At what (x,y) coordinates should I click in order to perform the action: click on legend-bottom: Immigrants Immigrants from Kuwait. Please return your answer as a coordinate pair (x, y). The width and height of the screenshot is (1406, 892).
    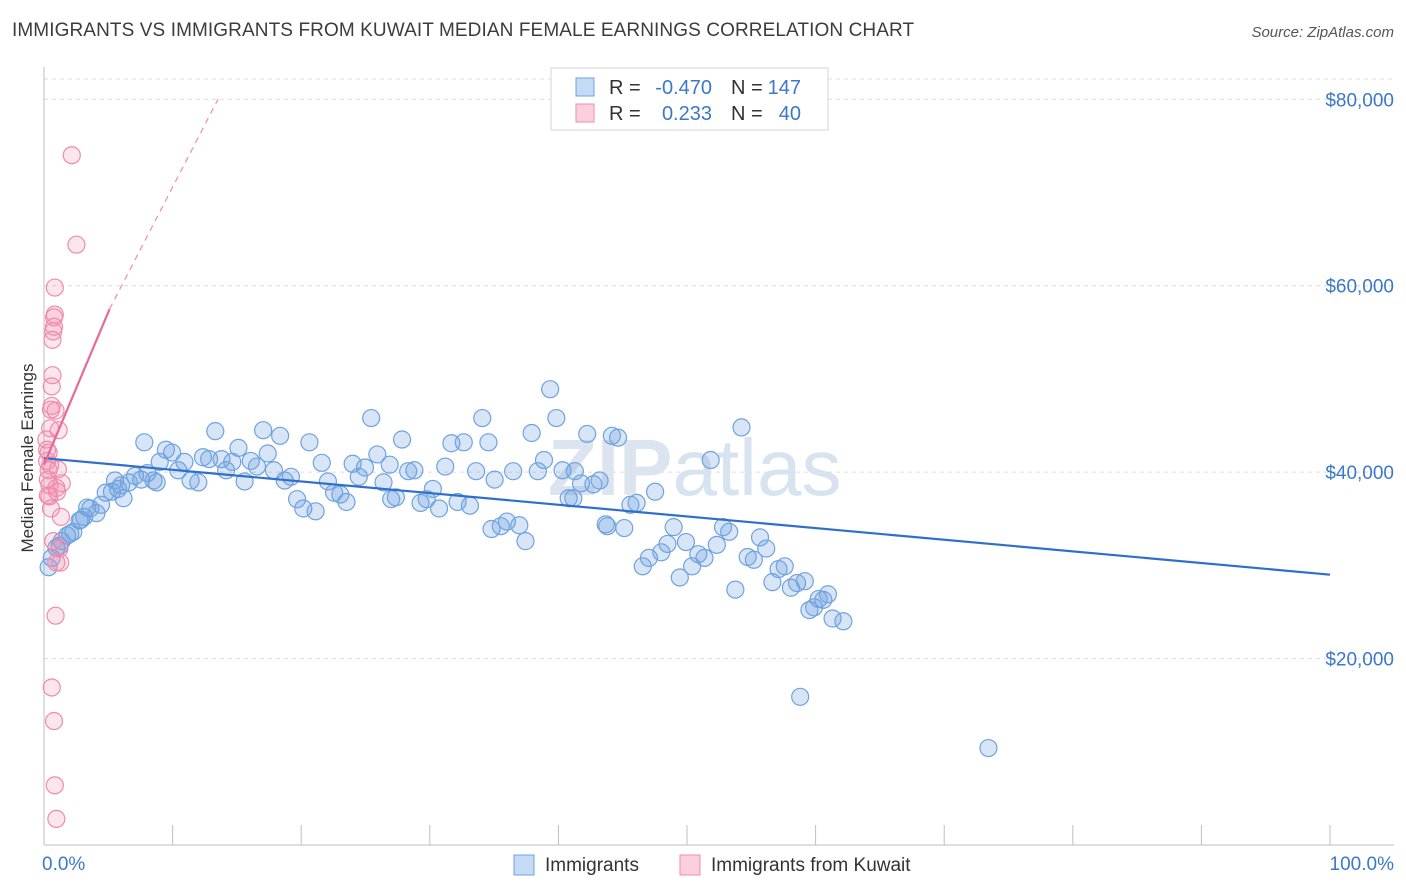
    Looking at the image, I should click on (712, 865).